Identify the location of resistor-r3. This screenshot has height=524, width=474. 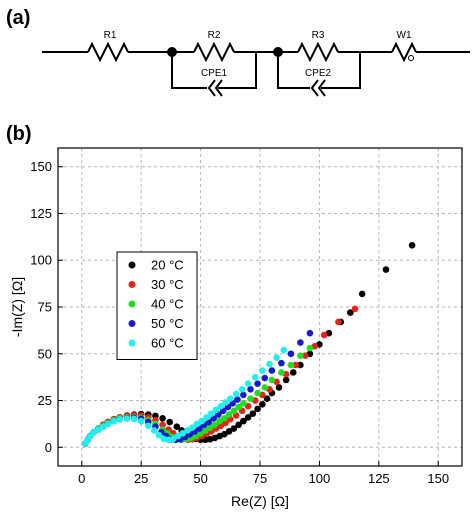
(318, 52).